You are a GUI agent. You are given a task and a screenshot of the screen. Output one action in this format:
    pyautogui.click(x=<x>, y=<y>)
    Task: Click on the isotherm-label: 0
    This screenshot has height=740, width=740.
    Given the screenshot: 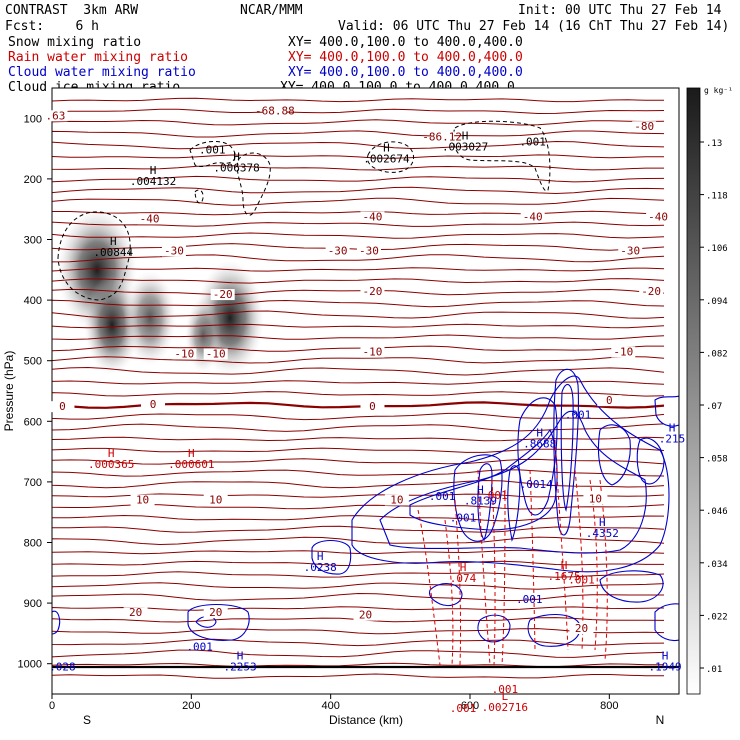 What is the action you would take?
    pyautogui.click(x=609, y=400)
    